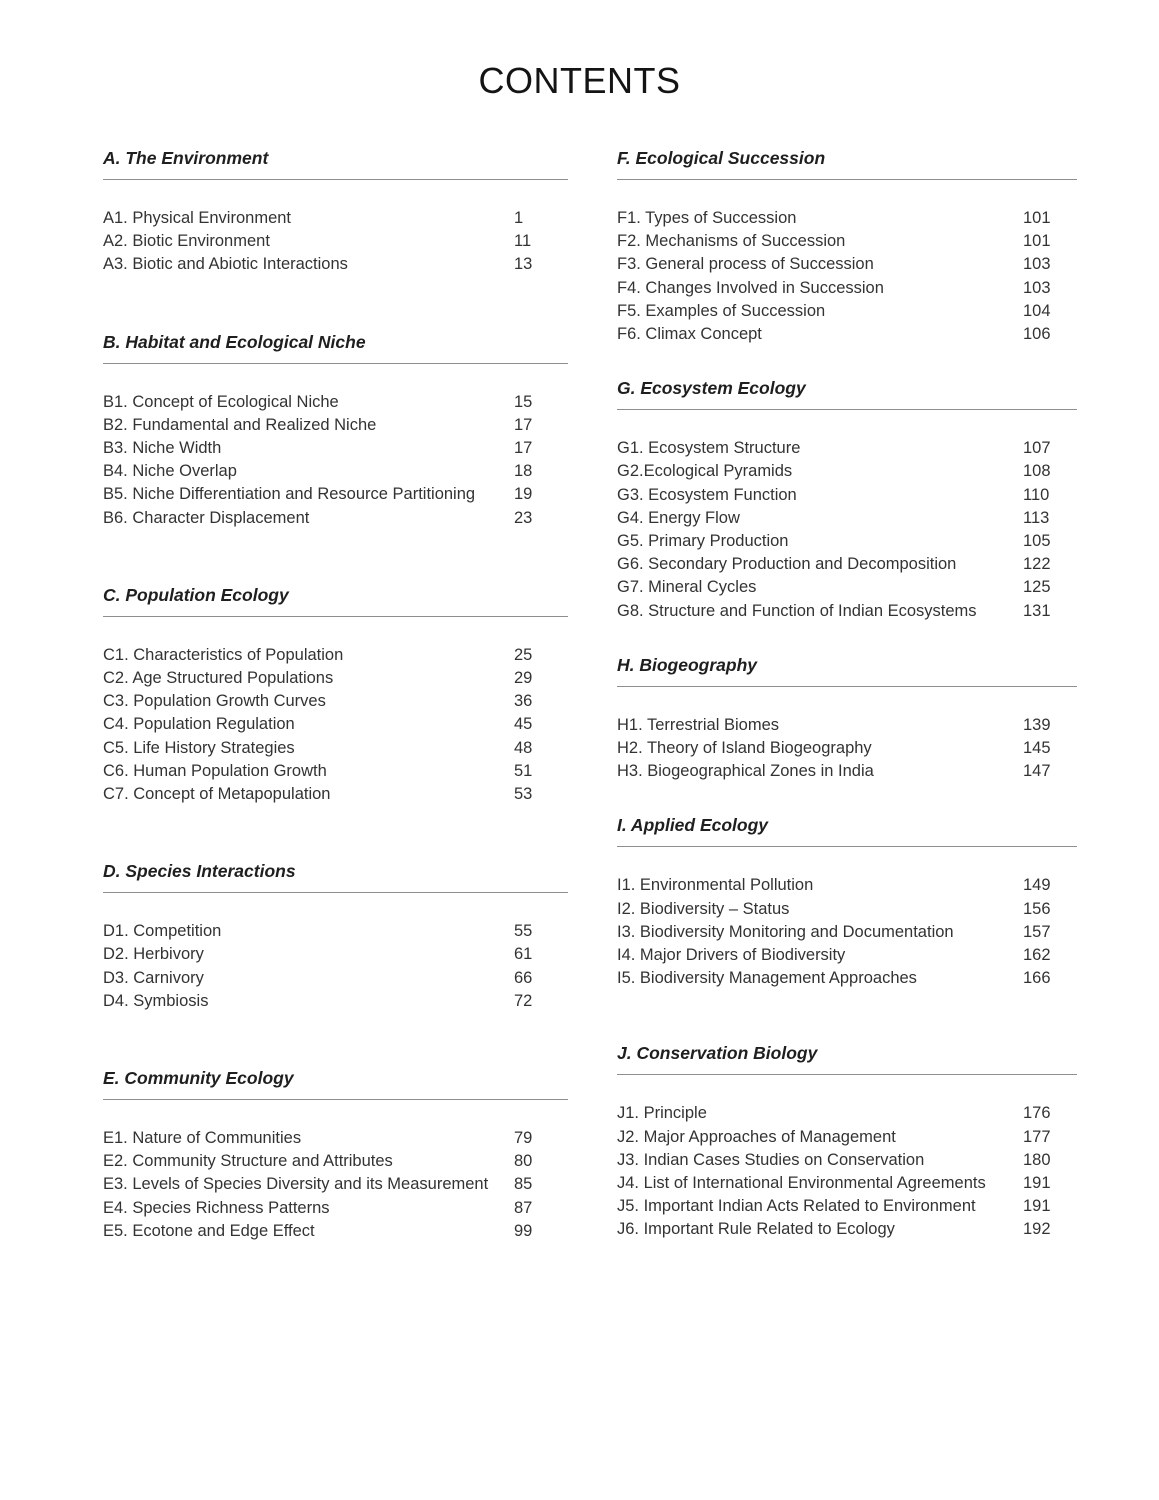 This screenshot has height=1500, width=1159. Describe the element at coordinates (1037, 287) in the screenshot. I see `toc-entry-page: 103` at that location.